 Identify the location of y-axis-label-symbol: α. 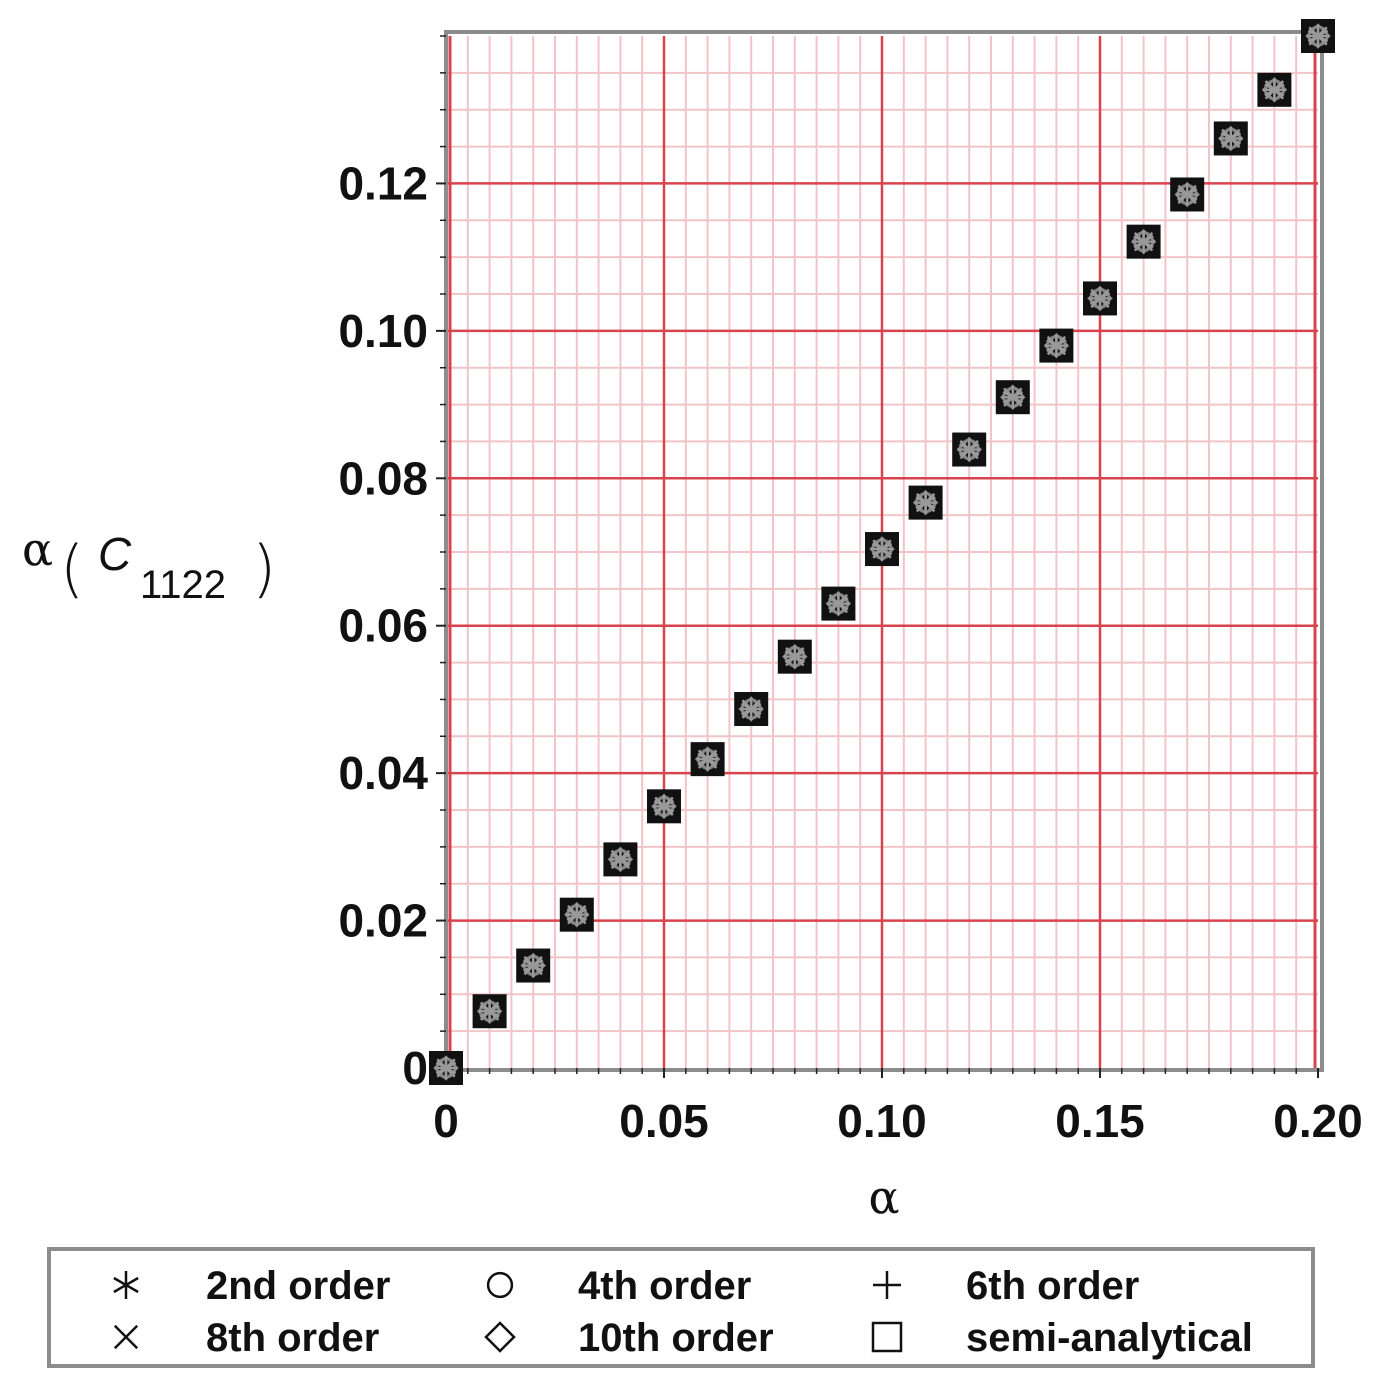
(37, 549).